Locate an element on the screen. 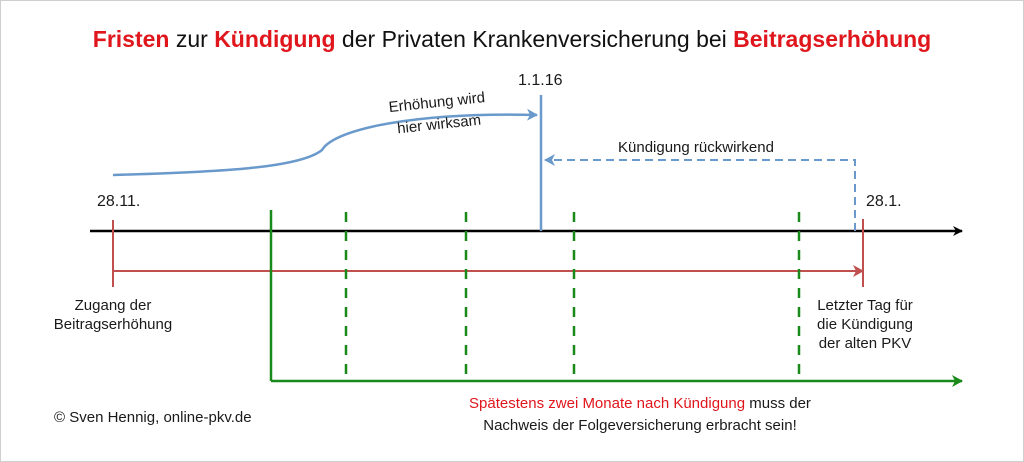 This screenshot has width=1024, height=462. last-day-line1: Letzter Tag für is located at coordinates (865, 305).